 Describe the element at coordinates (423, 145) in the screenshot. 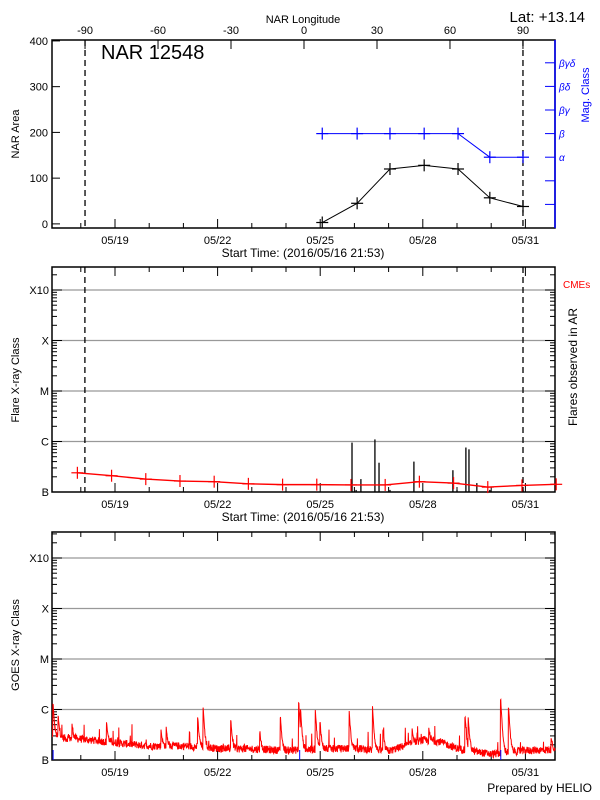

I see `mag-class-series-line` at that location.